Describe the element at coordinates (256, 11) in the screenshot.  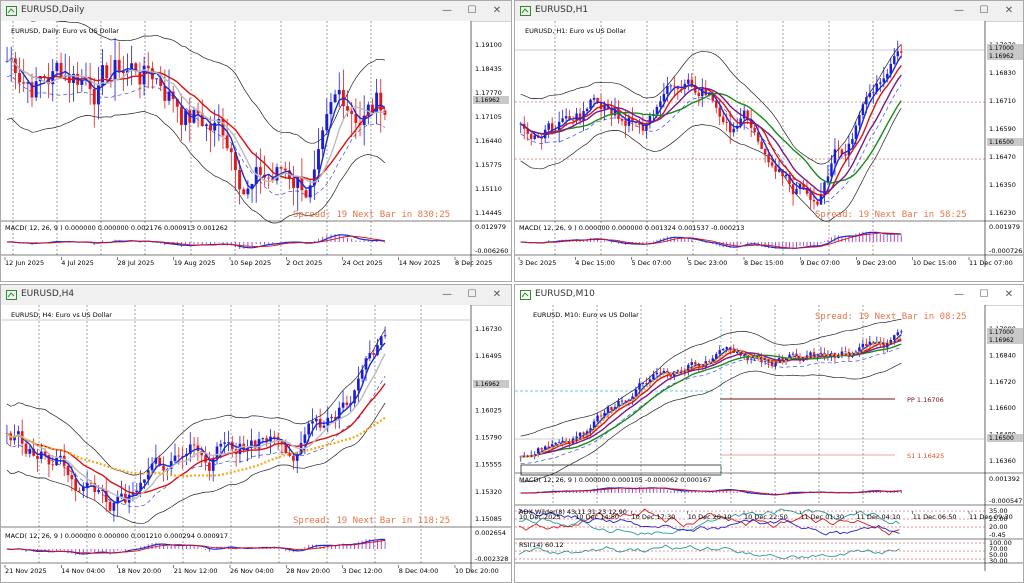
I see `window-titlebar: EURUSD,Daily — ☐ ✕` at that location.